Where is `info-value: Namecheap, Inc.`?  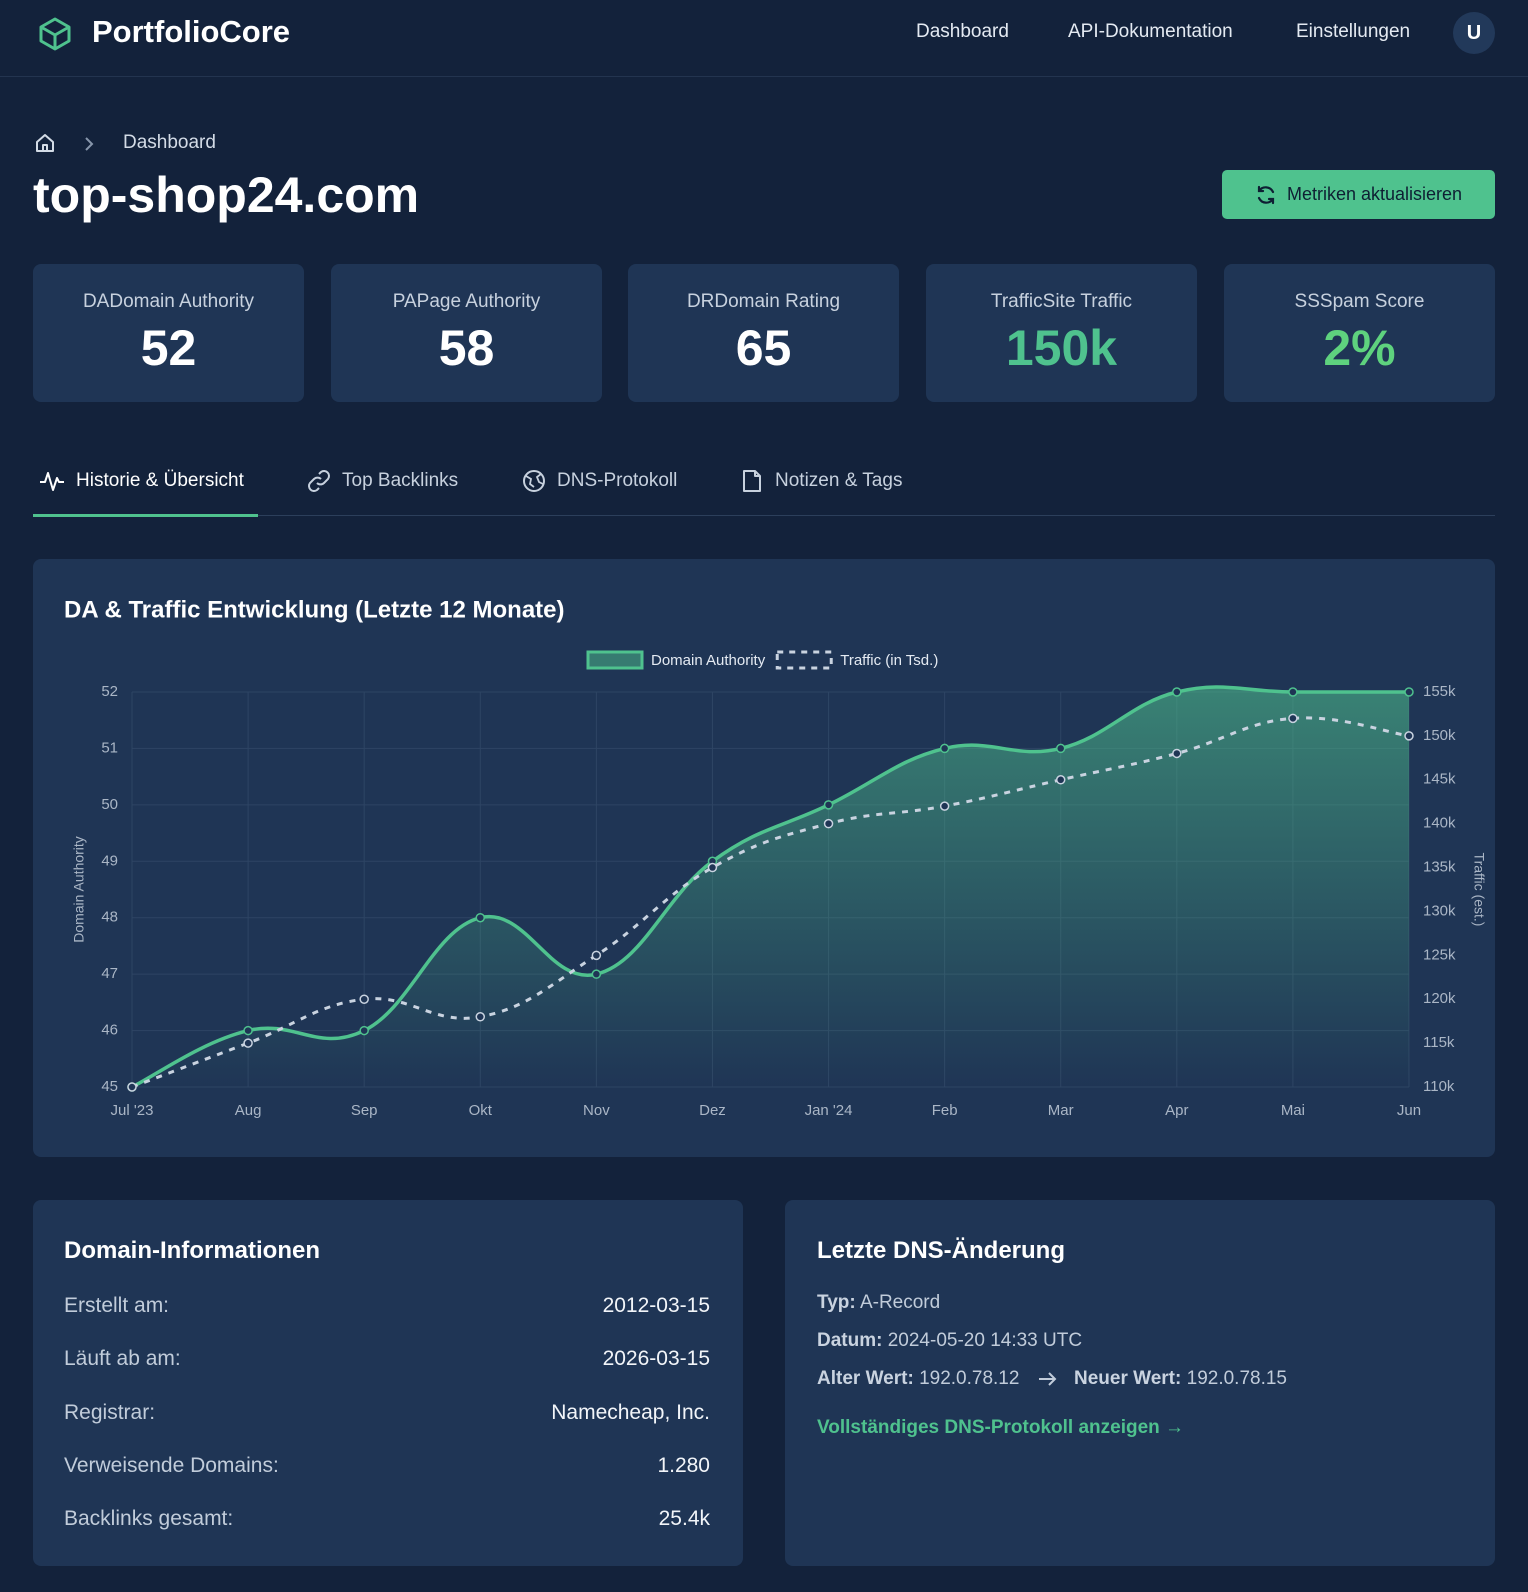 info-value: Namecheap, Inc. is located at coordinates (630, 1412).